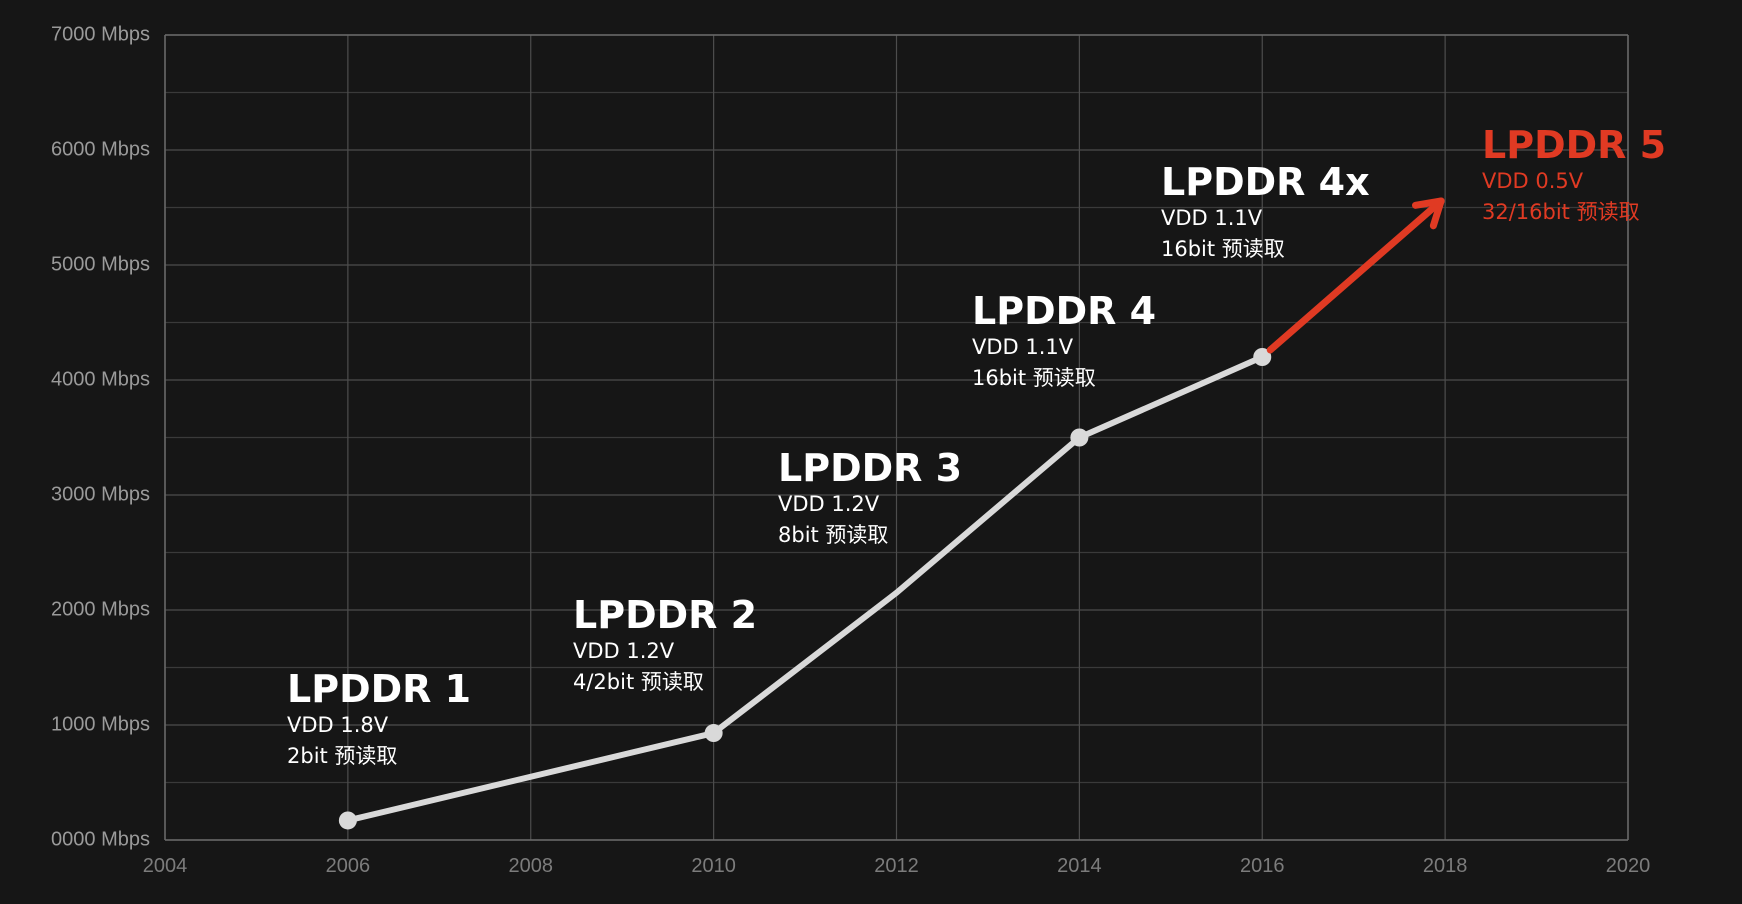  I want to click on annotation-prefetch: 4/2bit 预读取, so click(638, 682).